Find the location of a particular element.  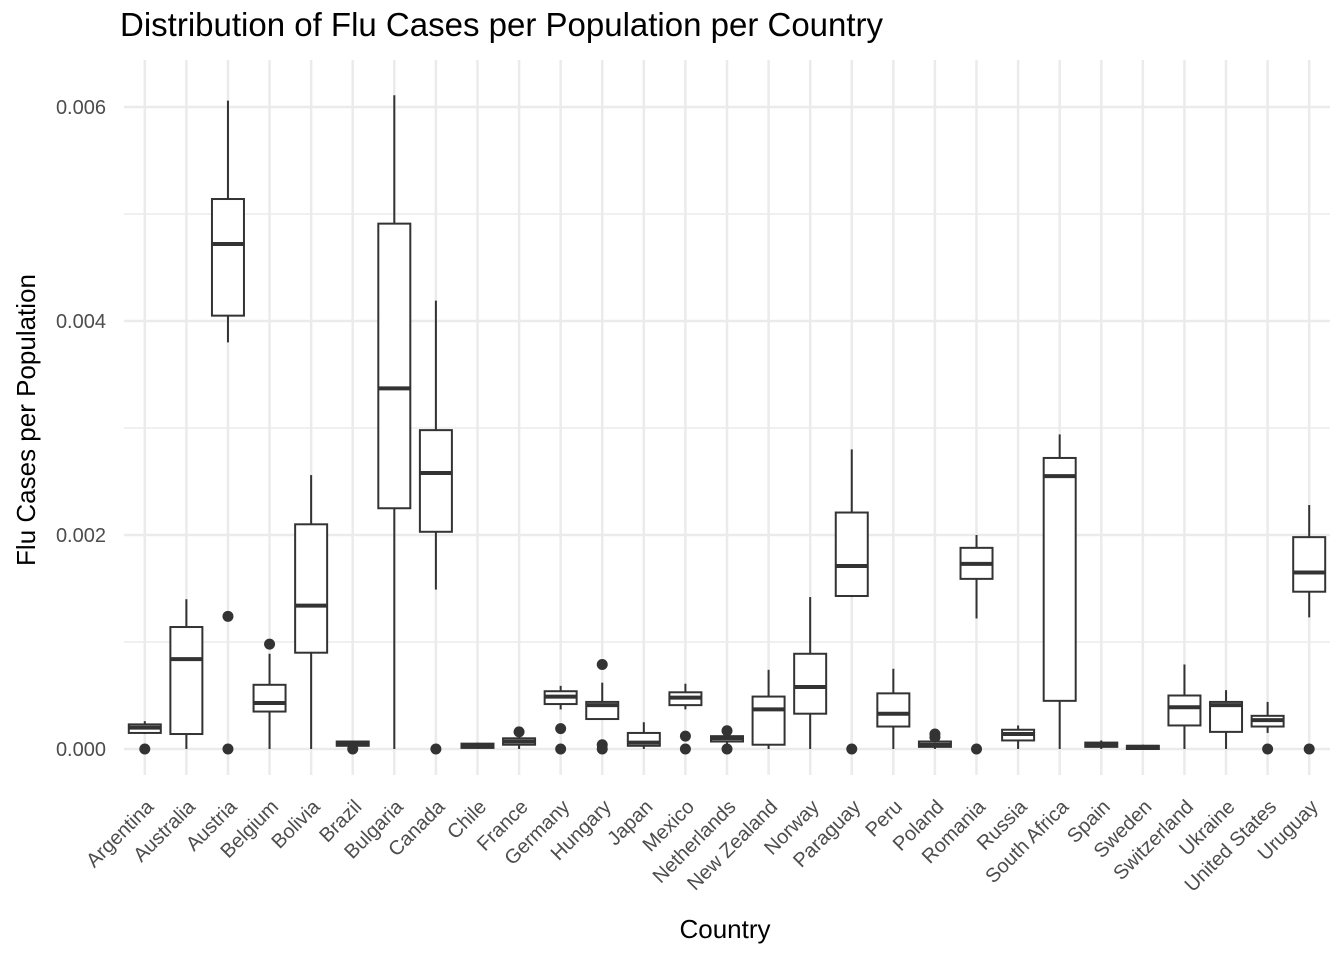

box-chile is located at coordinates (477, 745).